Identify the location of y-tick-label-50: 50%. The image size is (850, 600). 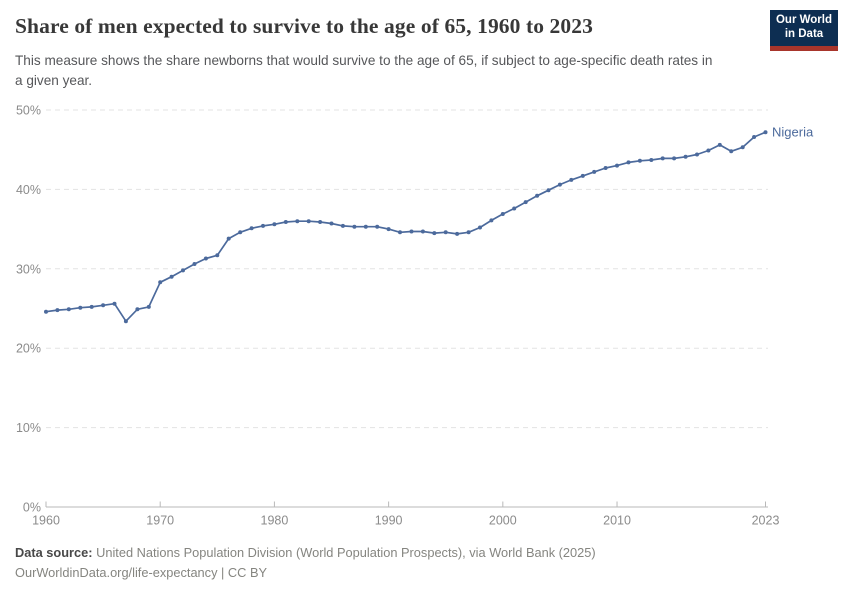
(28, 111).